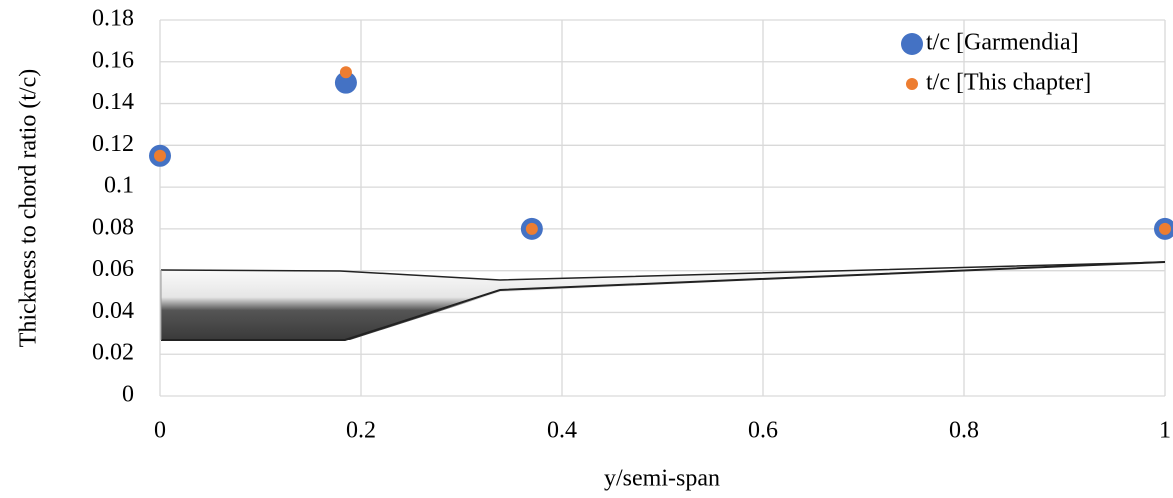  Describe the element at coordinates (1008, 83) in the screenshot. I see `legend-label: t/c [This chapter]` at that location.